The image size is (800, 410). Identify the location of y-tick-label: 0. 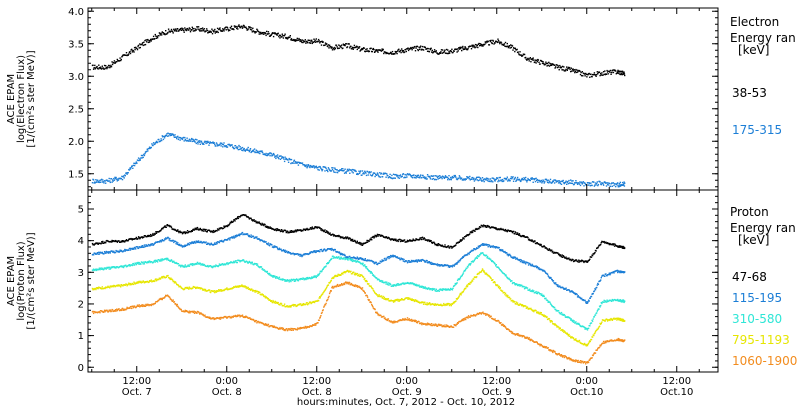
(81, 368).